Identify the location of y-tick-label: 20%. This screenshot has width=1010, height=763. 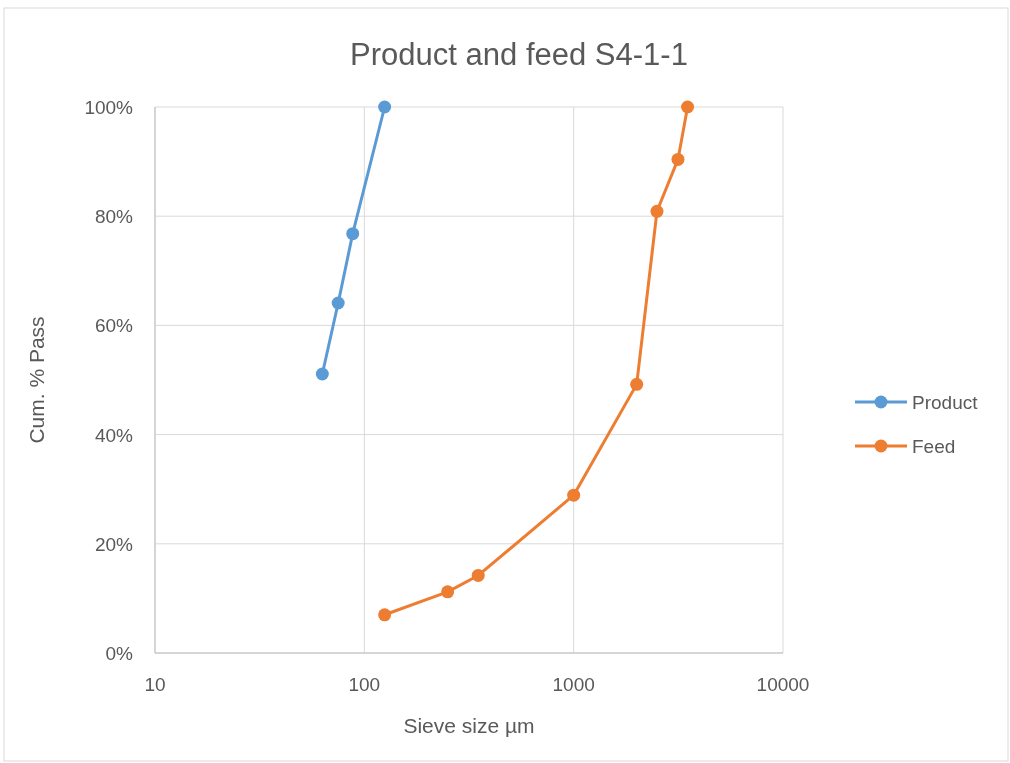
(114, 544).